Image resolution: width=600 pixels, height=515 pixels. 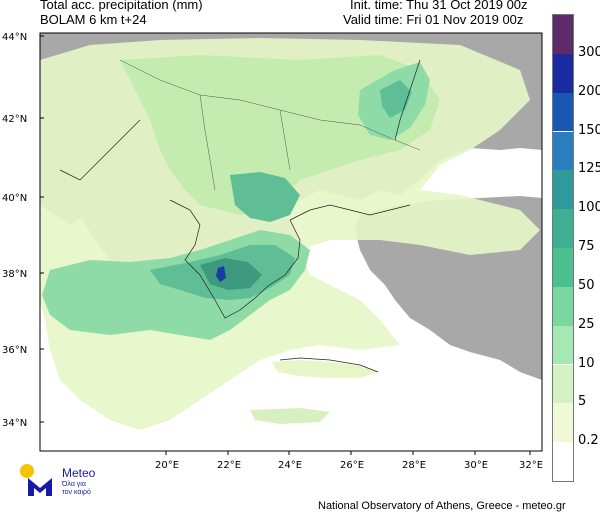 I want to click on meteo-logo, so click(x=36, y=480).